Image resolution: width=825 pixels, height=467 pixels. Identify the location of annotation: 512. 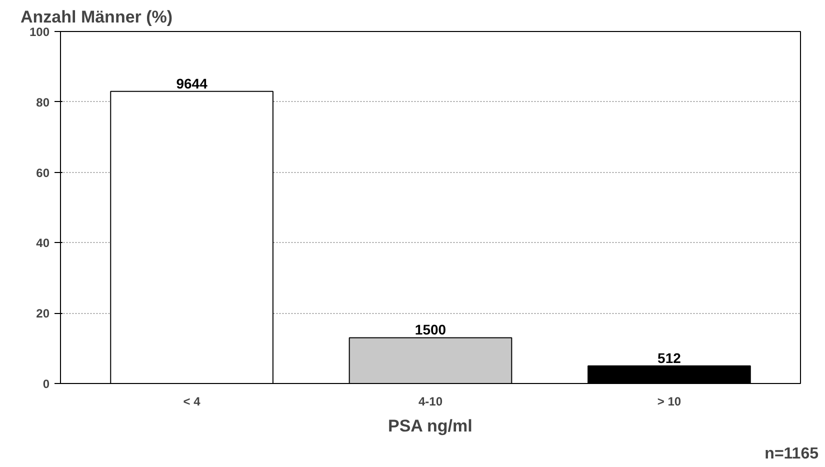
(670, 358).